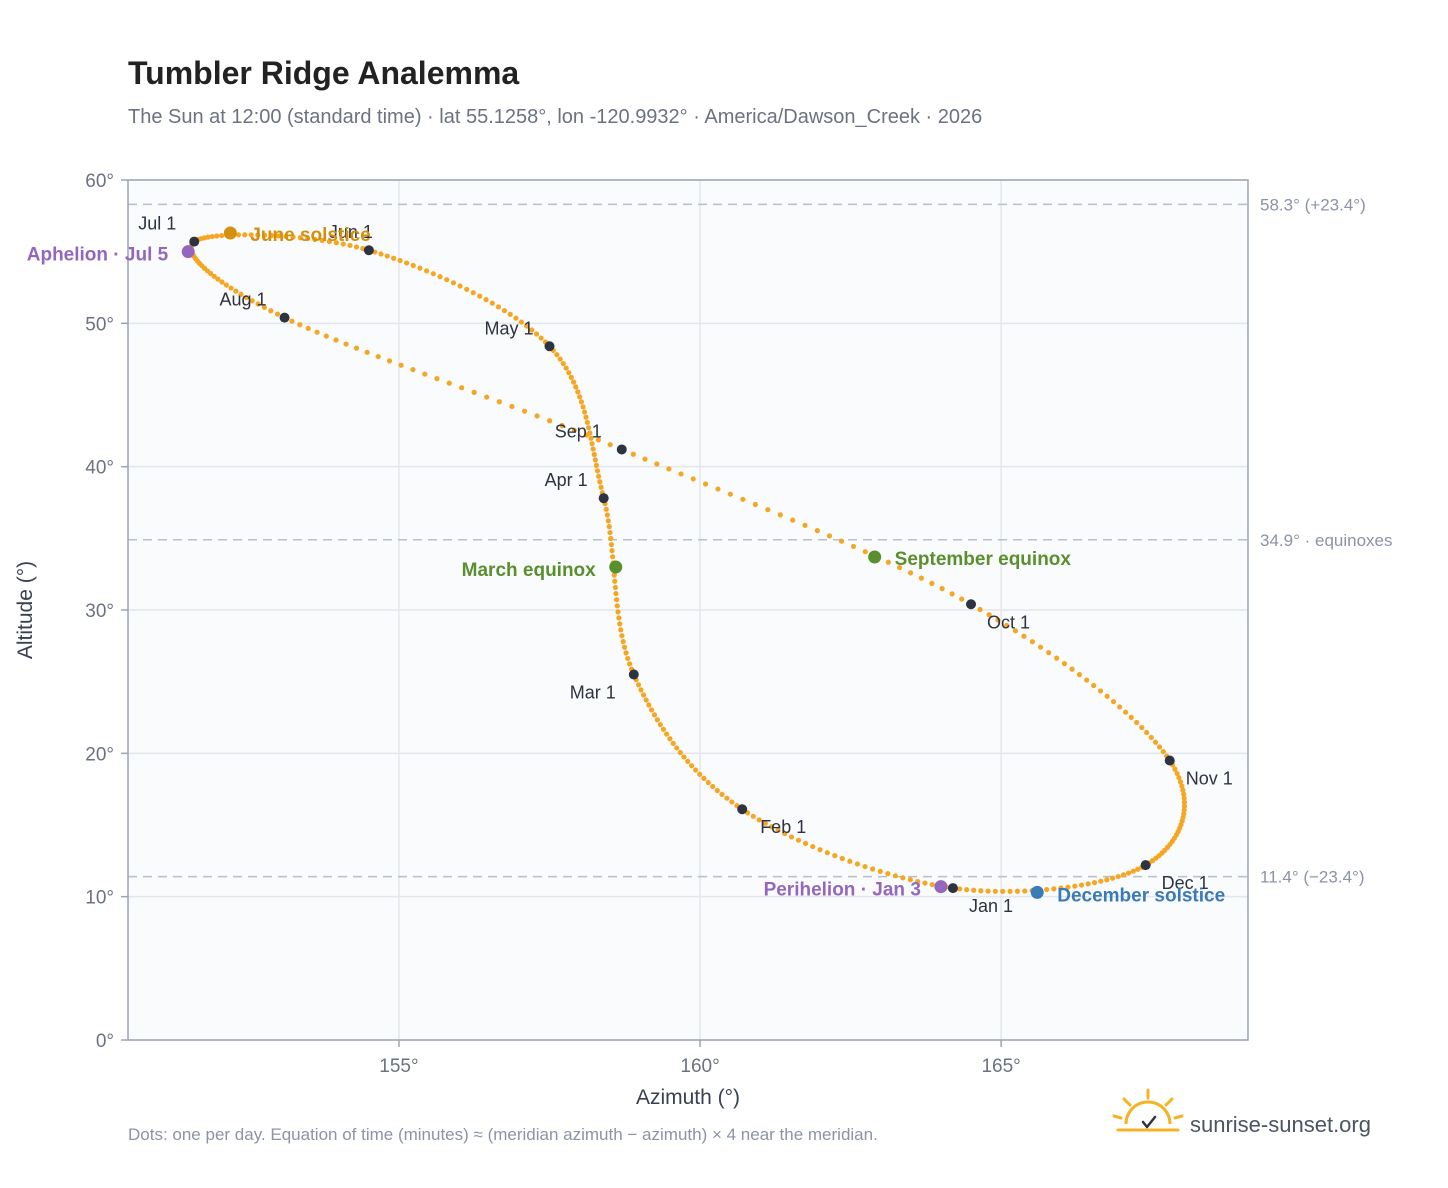 This screenshot has height=1188, width=1448. I want to click on month-label: Jun 1, so click(351, 232).